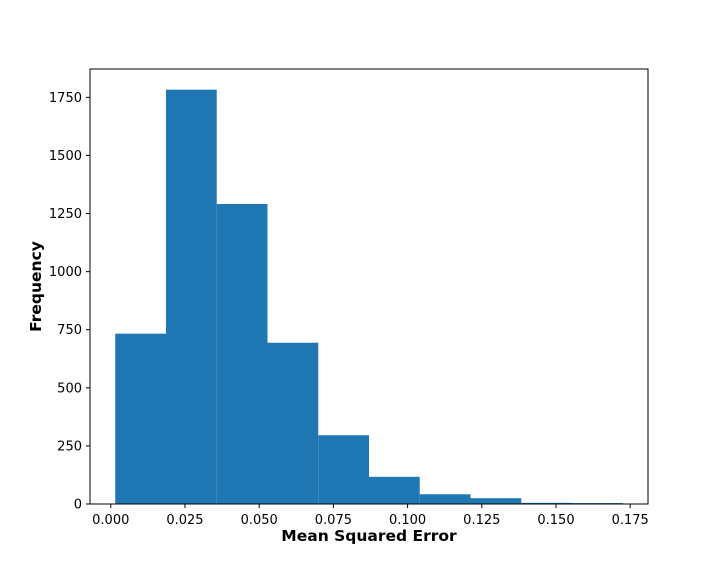 This screenshot has width=720, height=576. I want to click on x-tick-label: 0.025, so click(184, 520).